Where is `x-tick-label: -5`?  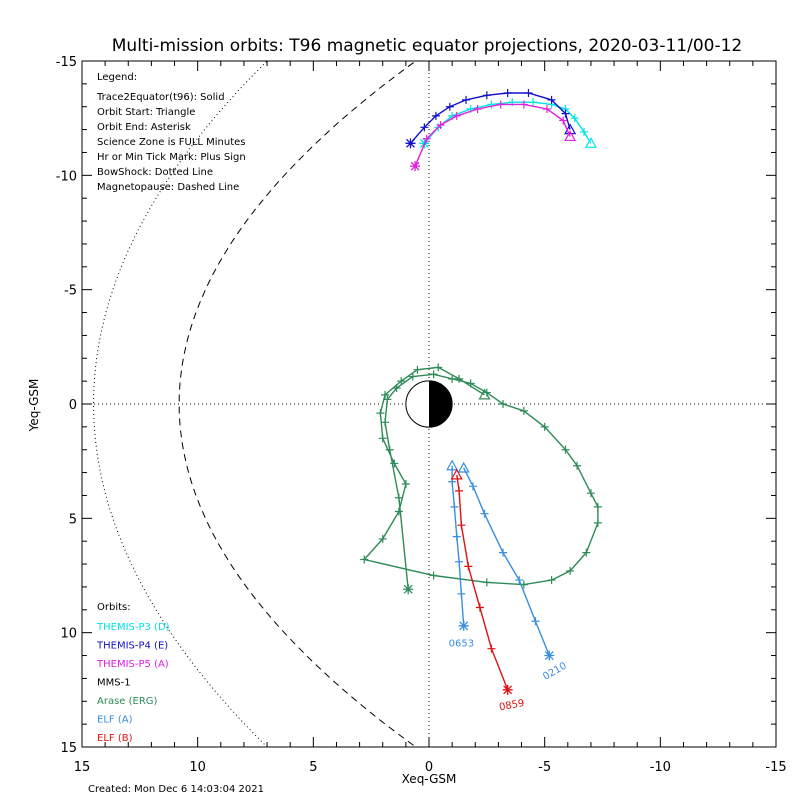 x-tick-label: -5 is located at coordinates (544, 767).